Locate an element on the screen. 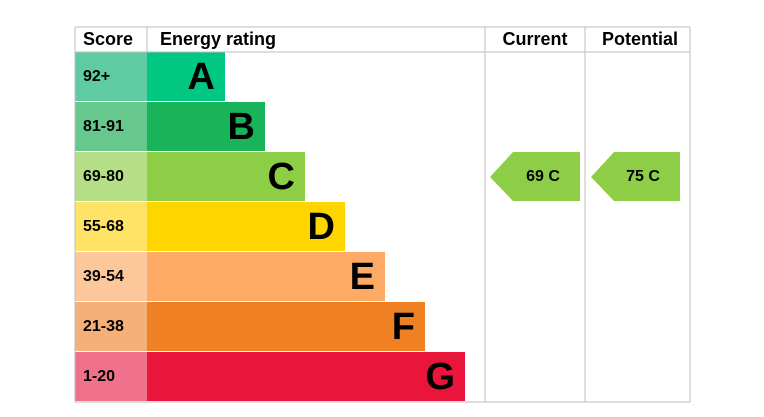  rating-letter: F is located at coordinates (403, 327).